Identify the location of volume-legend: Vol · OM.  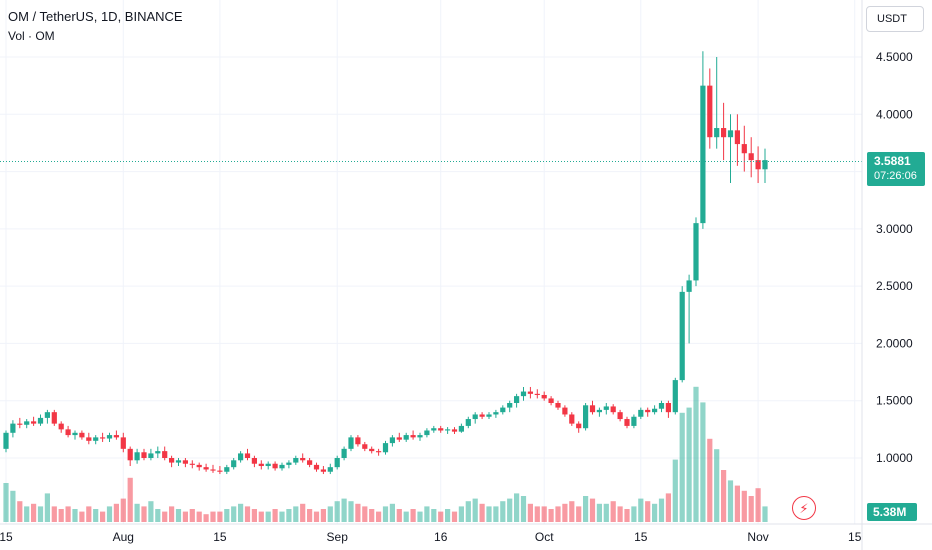
(31, 36).